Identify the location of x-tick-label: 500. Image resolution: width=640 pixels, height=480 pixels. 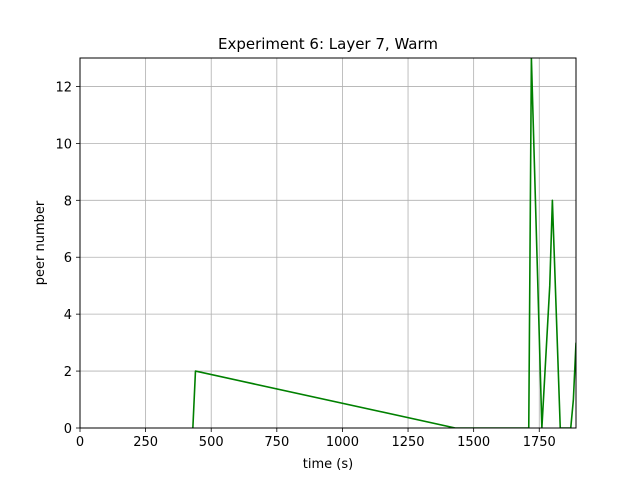
(211, 442).